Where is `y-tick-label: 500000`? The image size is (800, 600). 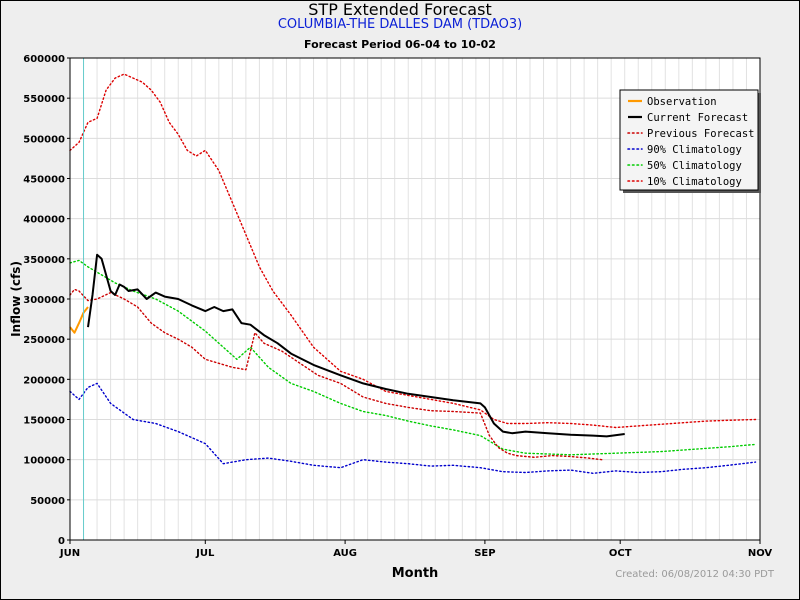 y-tick-label: 500000 is located at coordinates (44, 139).